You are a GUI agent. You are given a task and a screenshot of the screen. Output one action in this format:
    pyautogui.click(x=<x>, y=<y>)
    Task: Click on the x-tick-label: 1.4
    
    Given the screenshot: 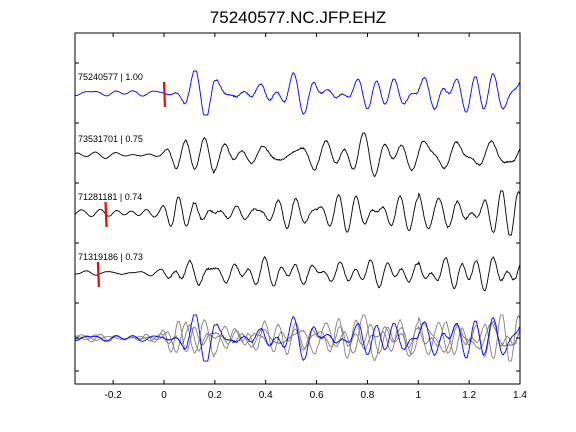 What is the action you would take?
    pyautogui.click(x=520, y=395)
    